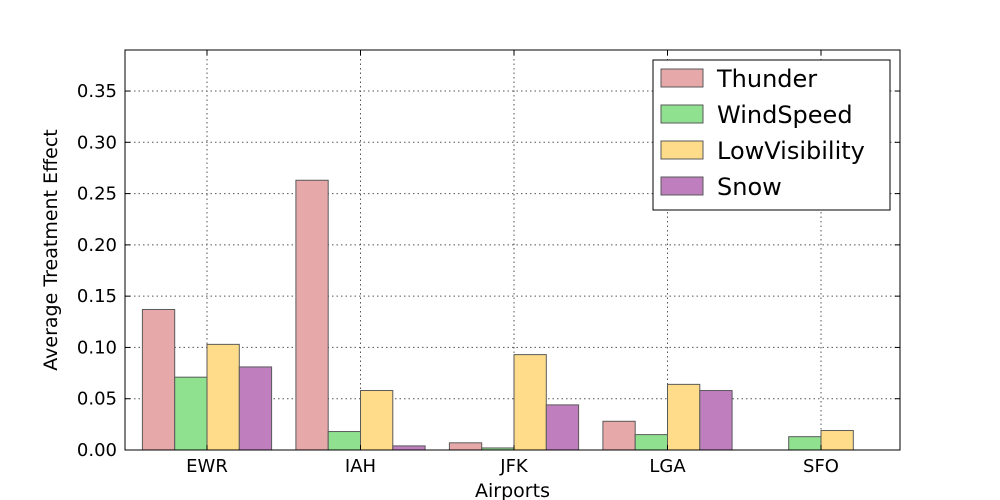 The width and height of the screenshot is (1000, 500). I want to click on bar-jfk-lowvisibility, so click(530, 402).